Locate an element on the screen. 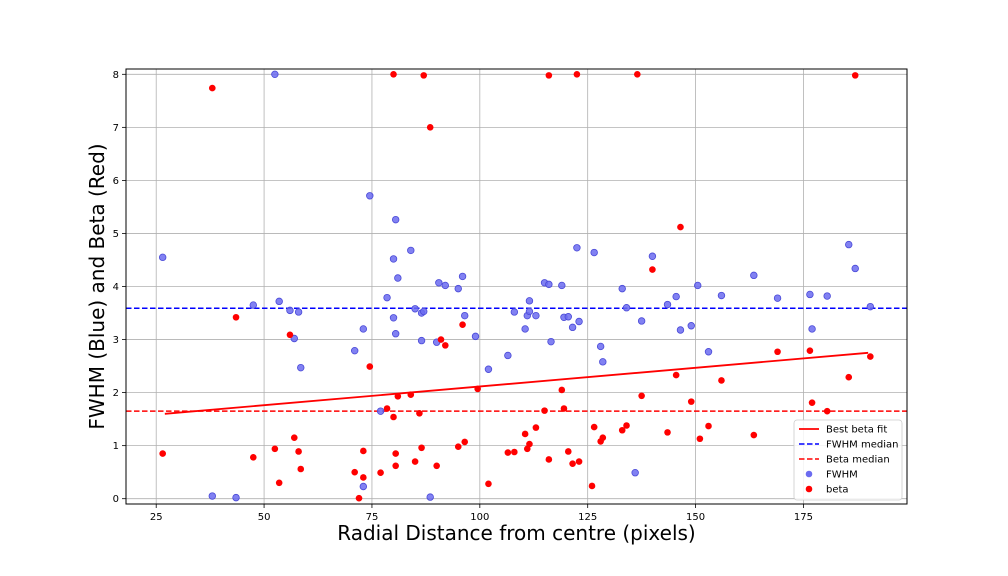 This screenshot has height=576, width=1008. x-axis-label: Radial Distance from centre (pixels) is located at coordinates (516, 533).